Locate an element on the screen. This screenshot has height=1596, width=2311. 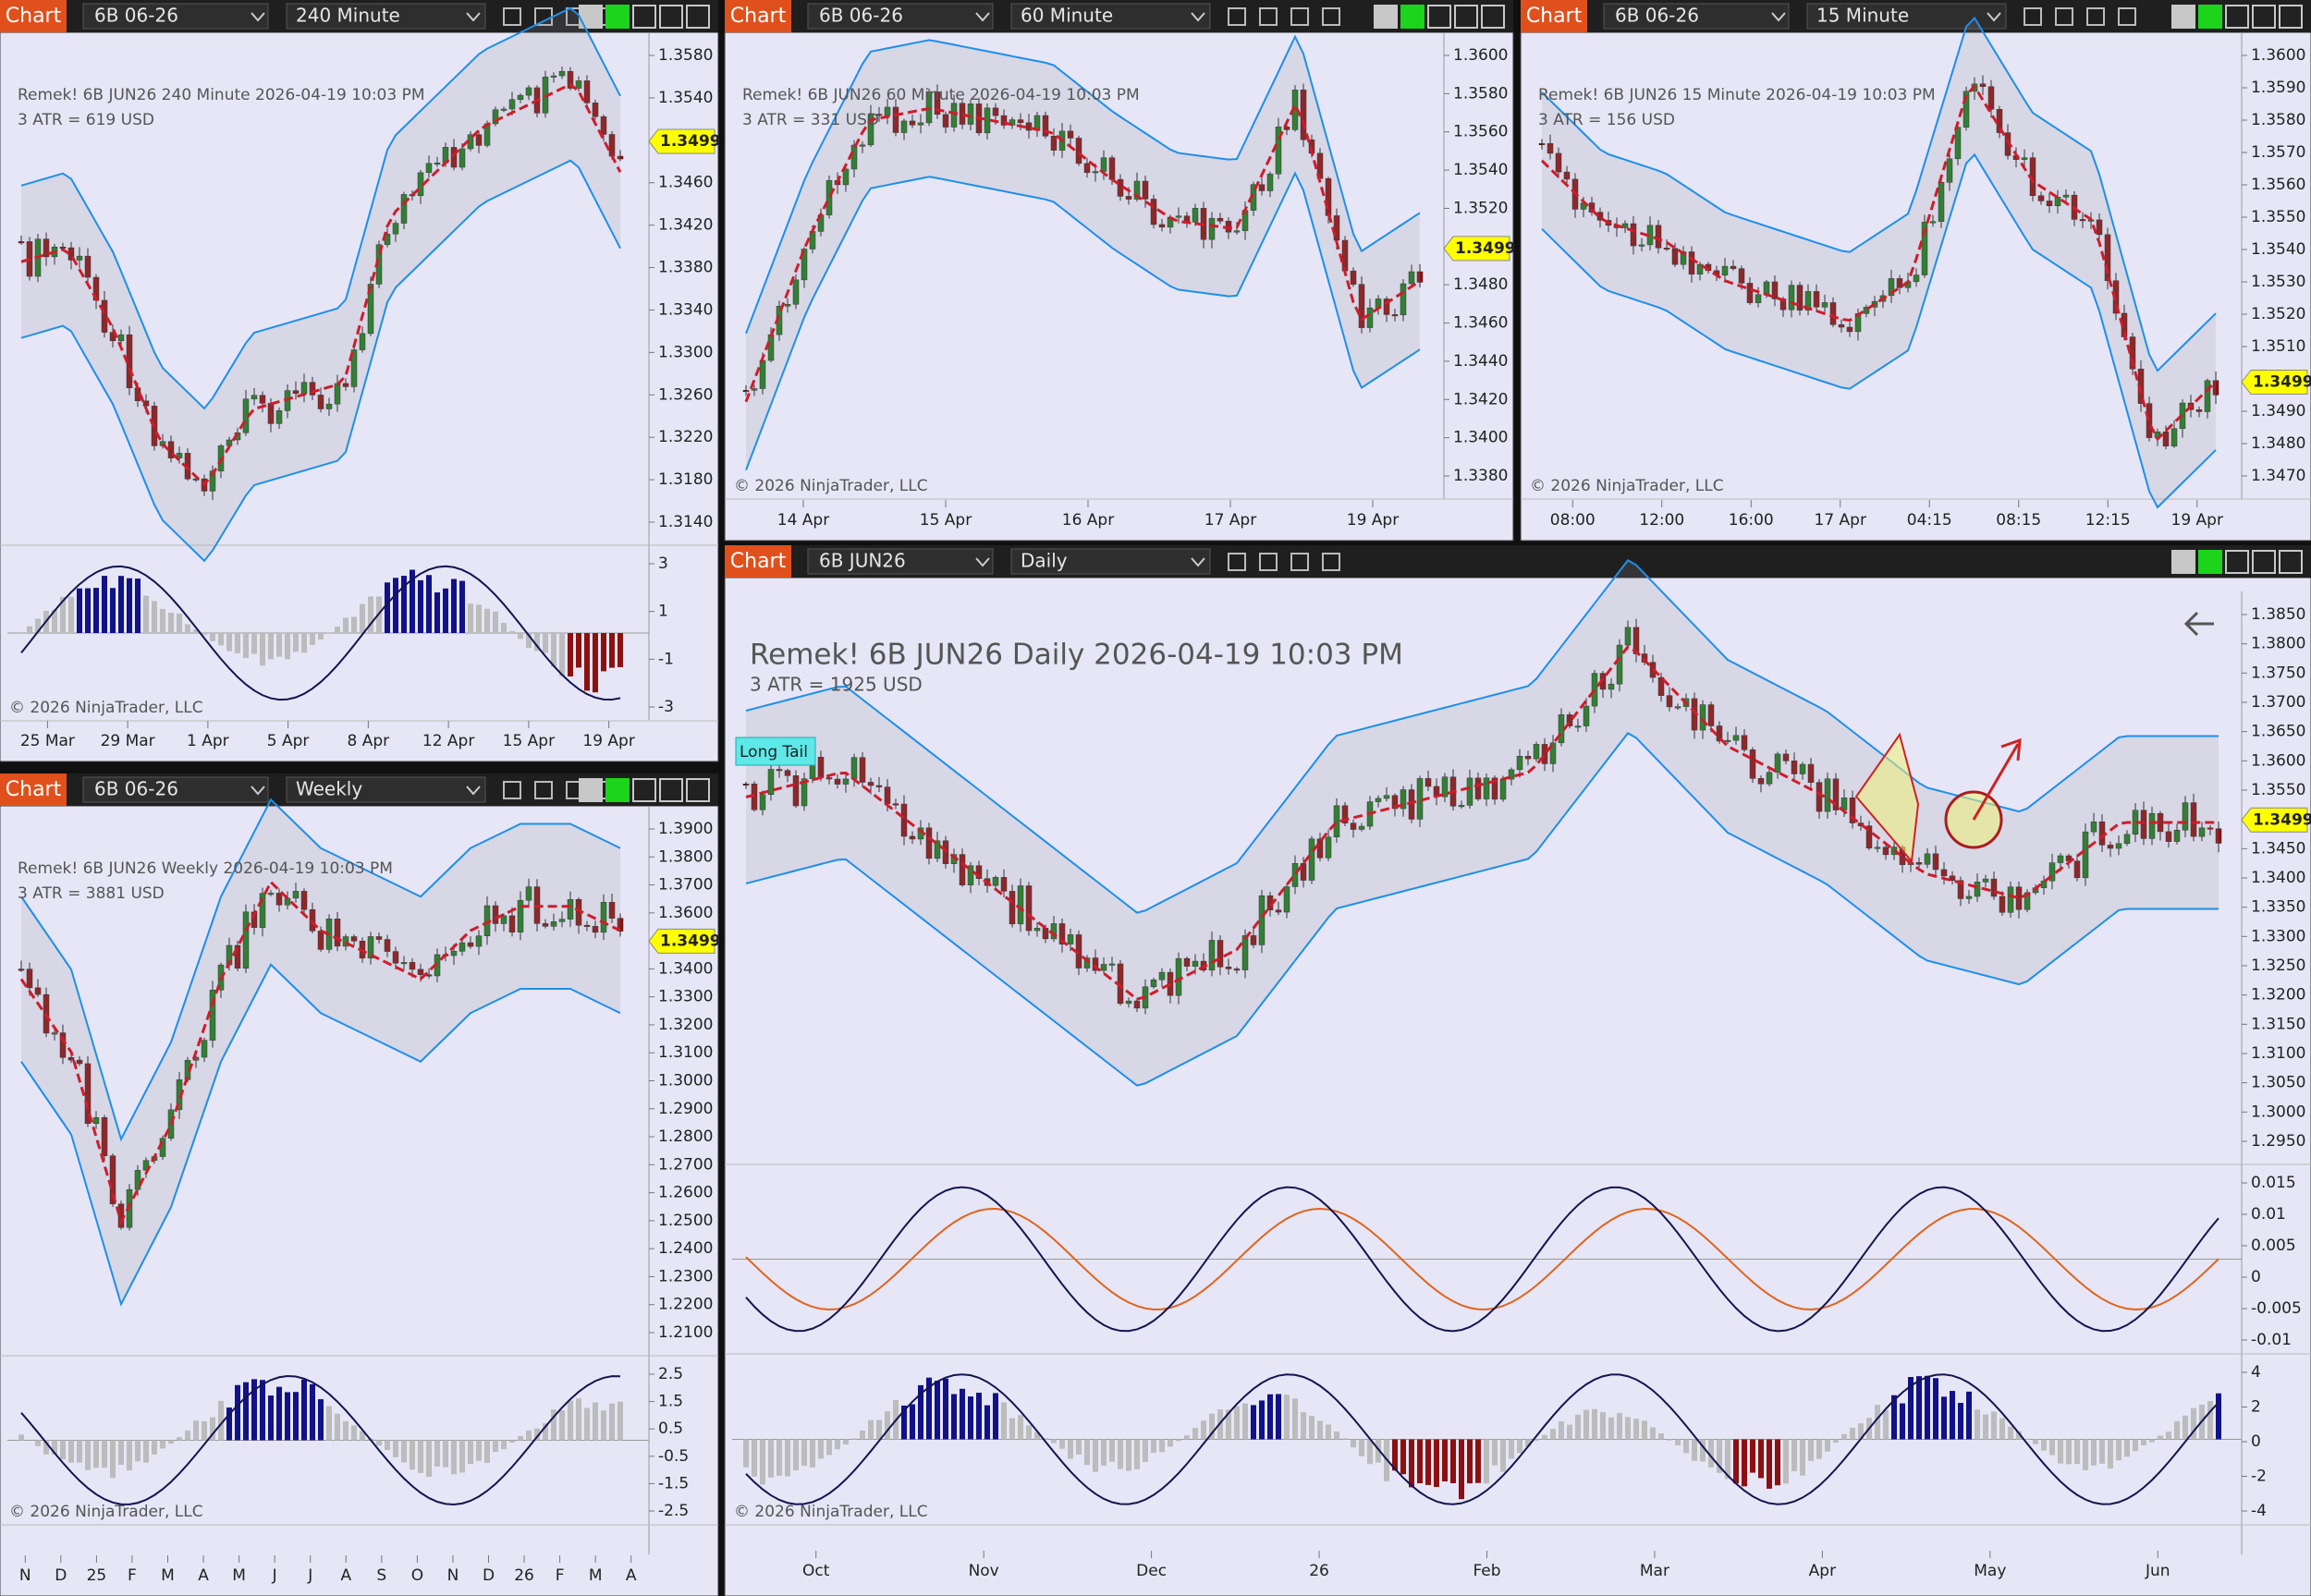
x-tick-label: 25 Mar is located at coordinates (47, 741).